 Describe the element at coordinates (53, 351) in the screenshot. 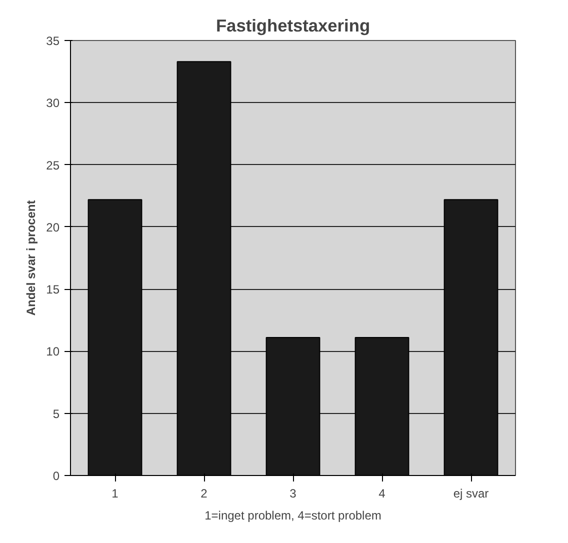

I see `y-tick-label: 10` at that location.